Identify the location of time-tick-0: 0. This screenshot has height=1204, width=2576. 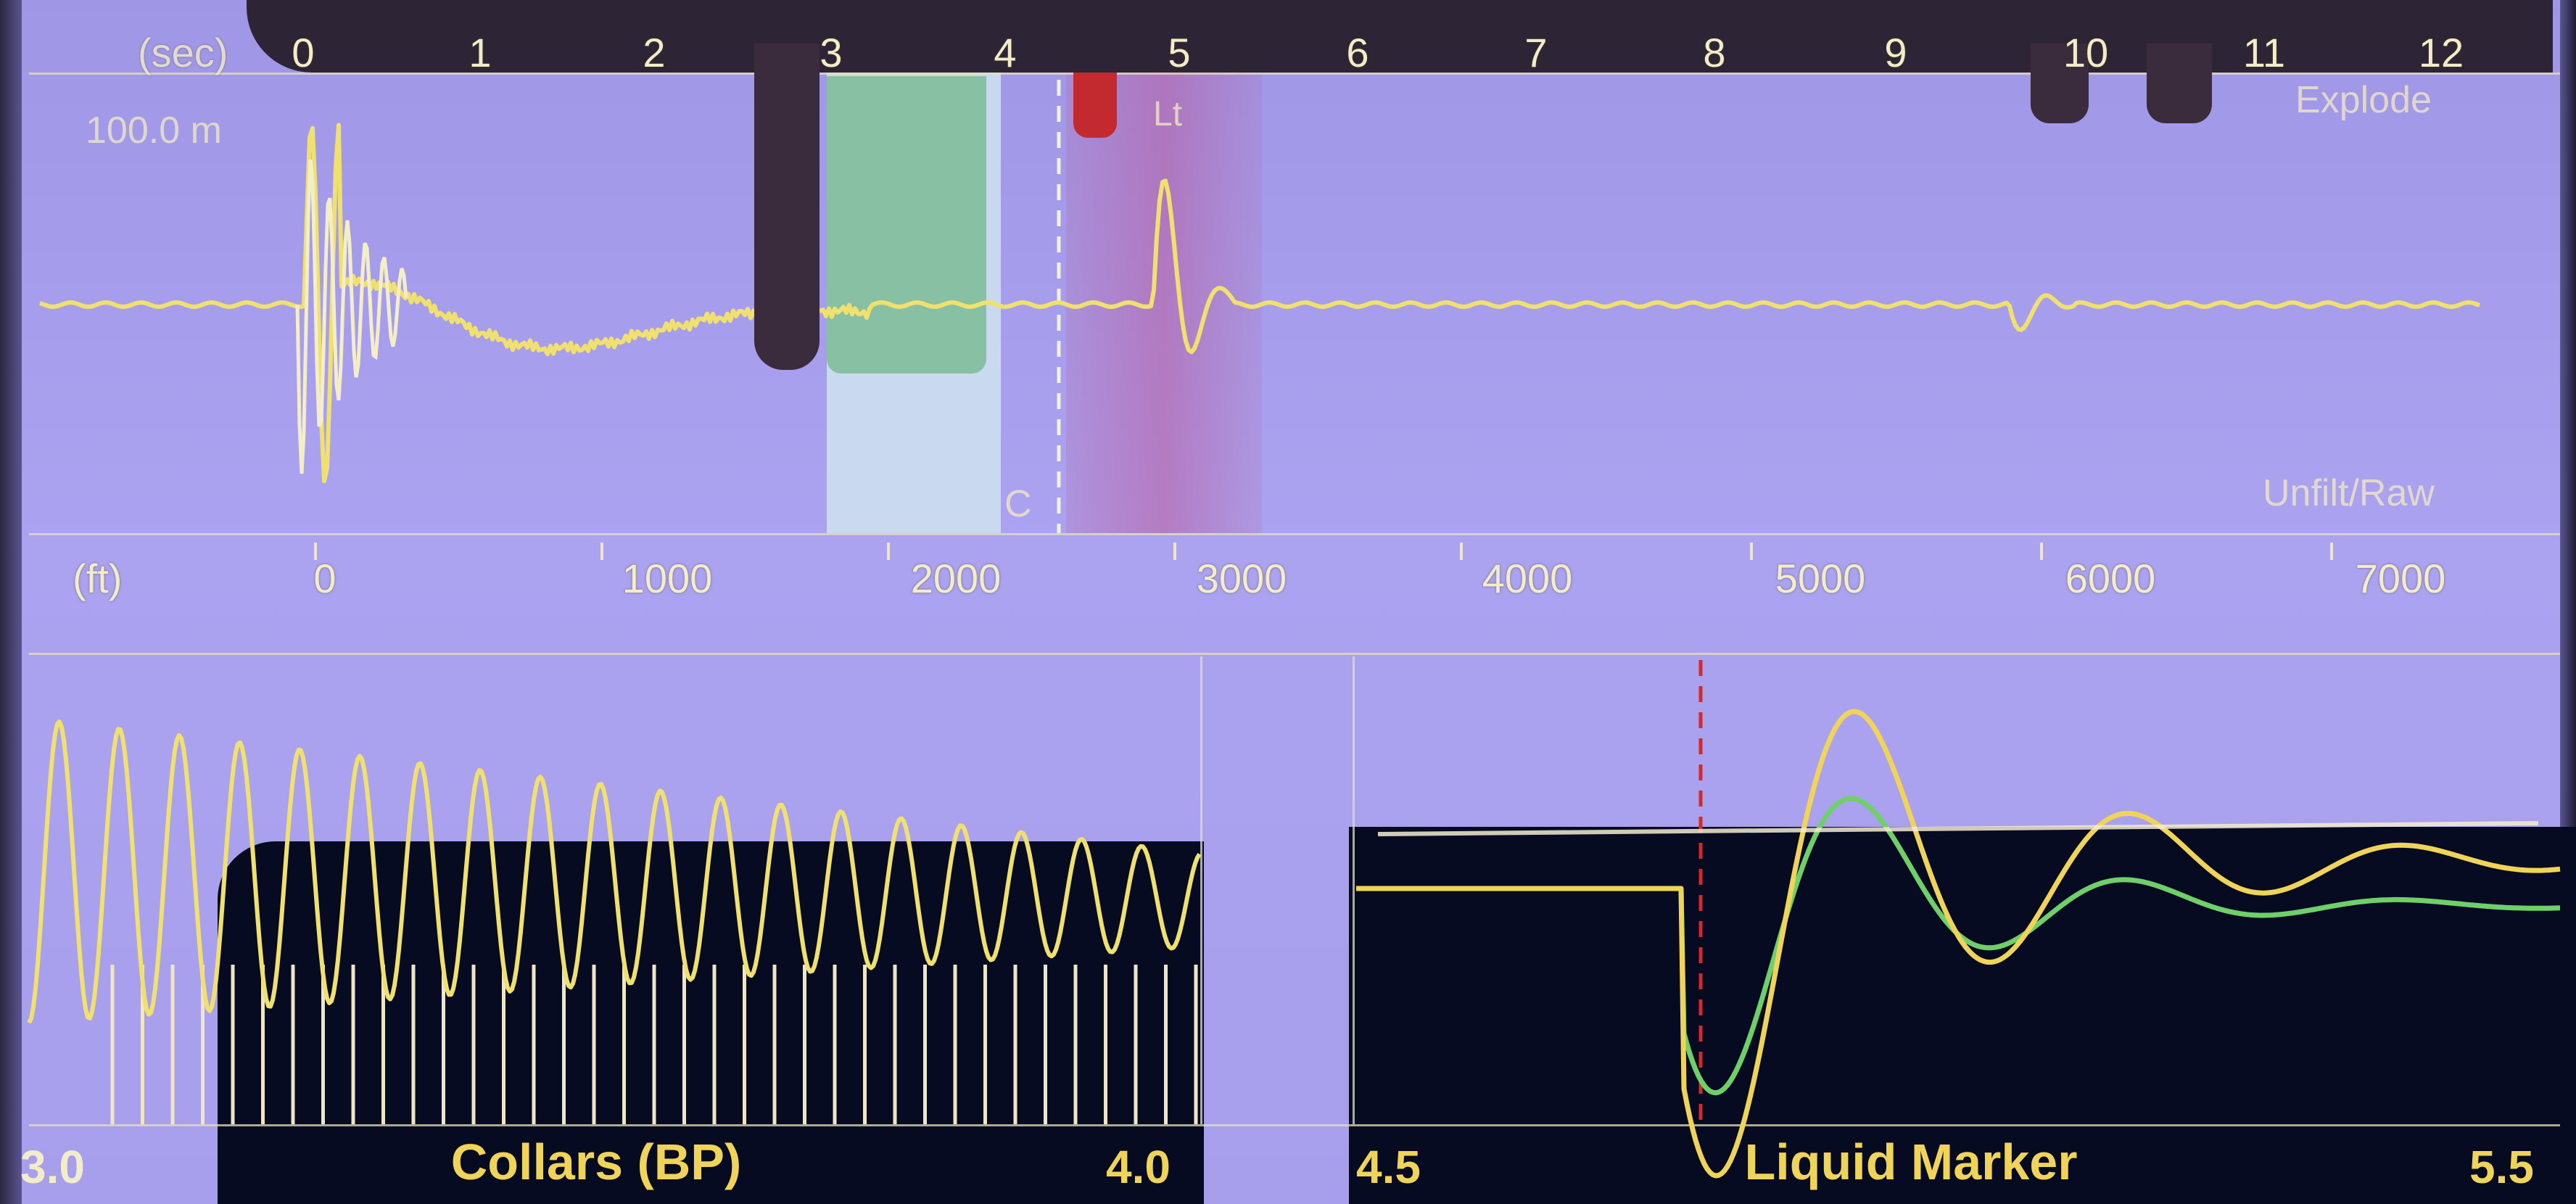
(303, 52).